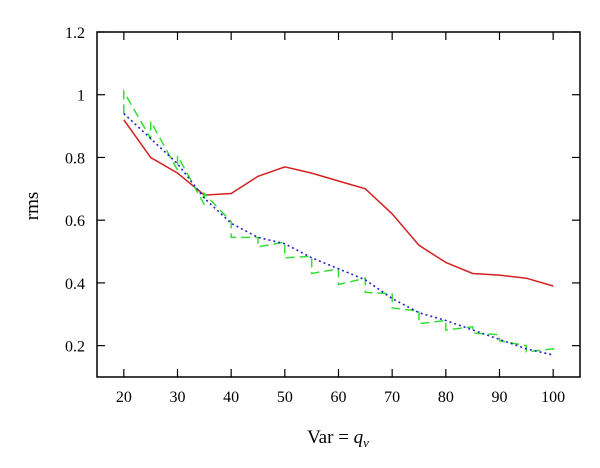 Image resolution: width=600 pixels, height=468 pixels. I want to click on y-tick-label: 0.8, so click(75, 158).